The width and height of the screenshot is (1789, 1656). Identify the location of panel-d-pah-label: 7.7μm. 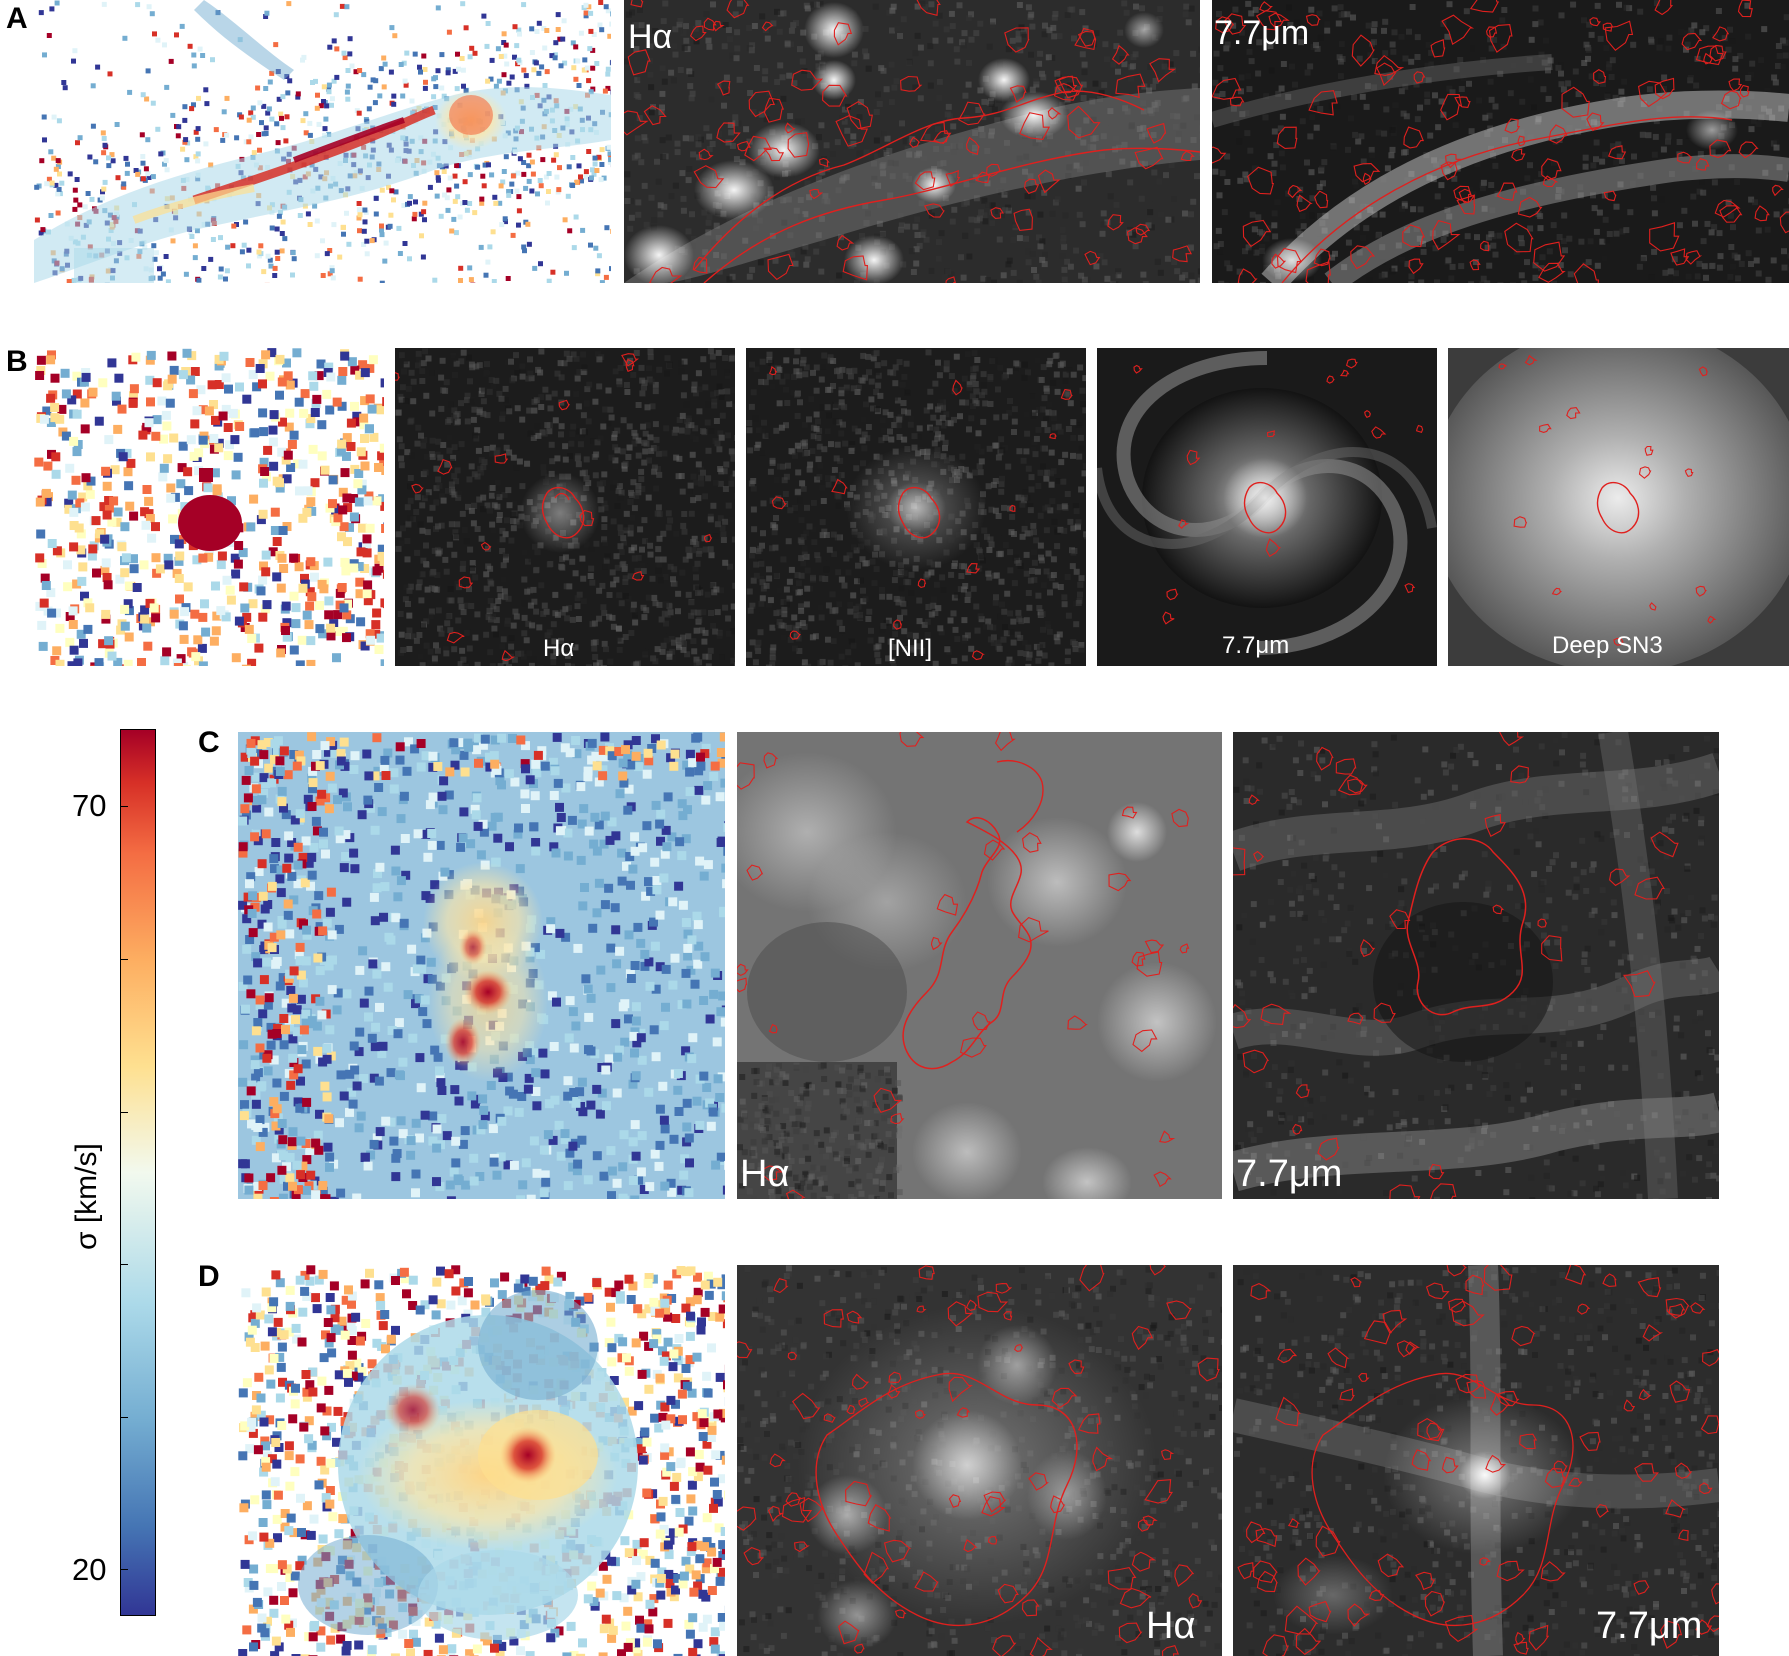
(1649, 1626).